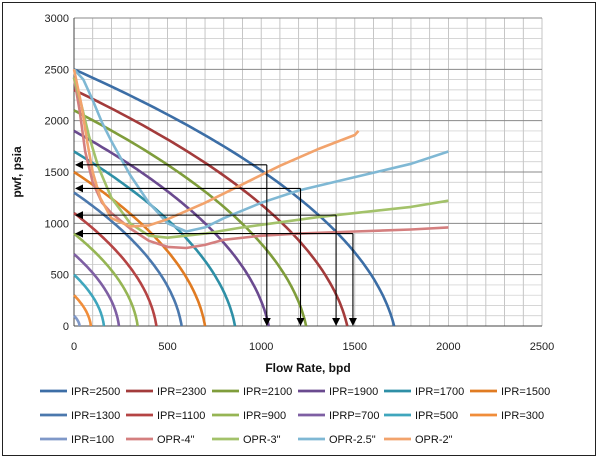 The width and height of the screenshot is (602, 460). What do you see at coordinates (57, 173) in the screenshot?
I see `y-tick-label: 1500` at bounding box center [57, 173].